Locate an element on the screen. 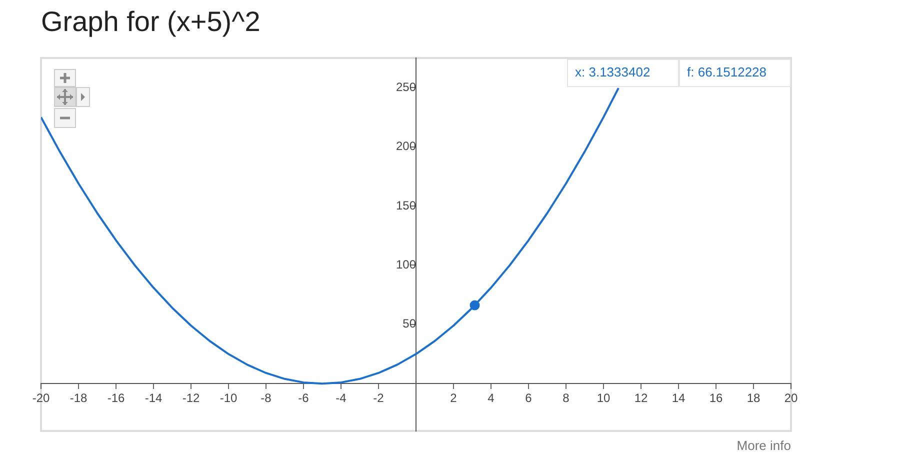  annotation: x: 3.1333402 is located at coordinates (612, 72).